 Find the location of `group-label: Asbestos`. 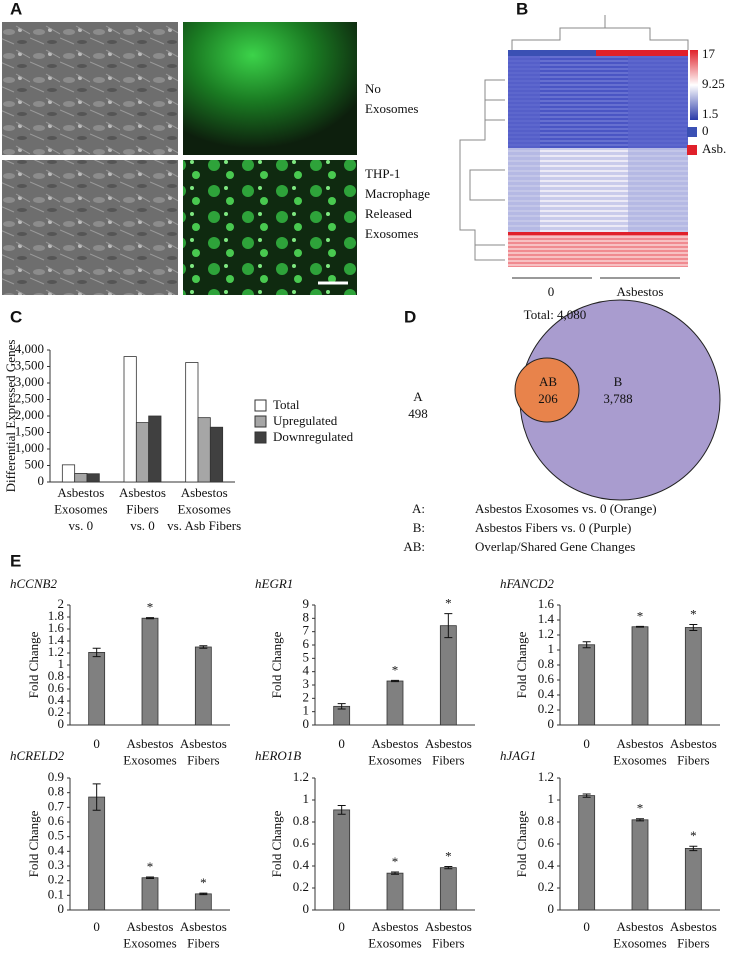

group-label: Asbestos is located at coordinates (640, 291).